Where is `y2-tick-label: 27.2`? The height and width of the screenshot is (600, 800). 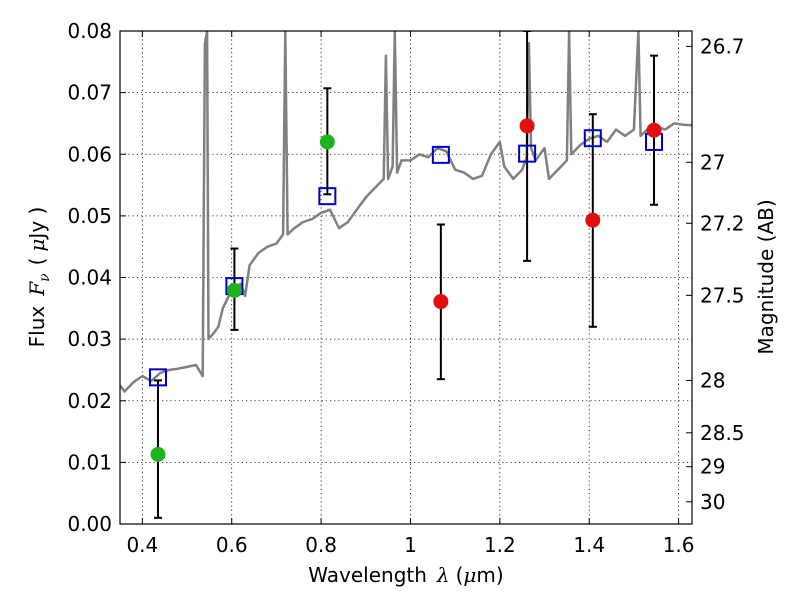
y2-tick-label: 27.2 is located at coordinates (722, 223).